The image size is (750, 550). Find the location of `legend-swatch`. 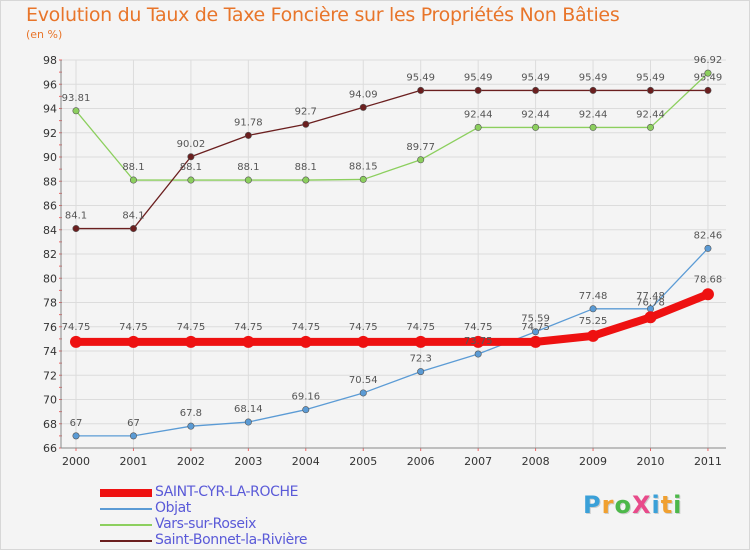

legend-swatch is located at coordinates (126, 509).